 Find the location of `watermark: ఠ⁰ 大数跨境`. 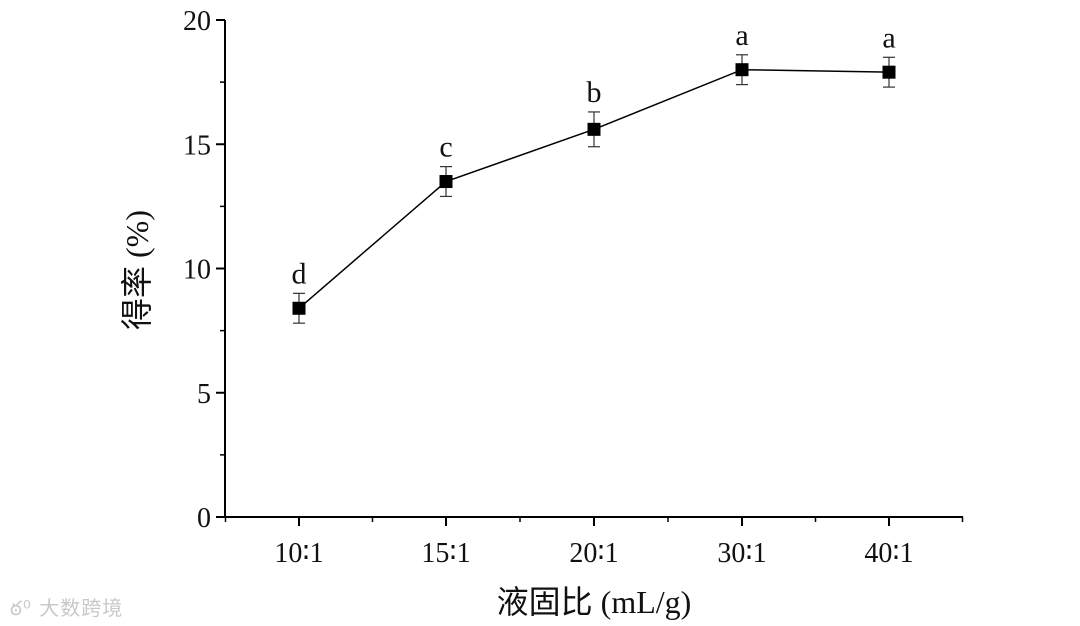

watermark: ఠ⁰ 大数跨境 is located at coordinates (66, 608).